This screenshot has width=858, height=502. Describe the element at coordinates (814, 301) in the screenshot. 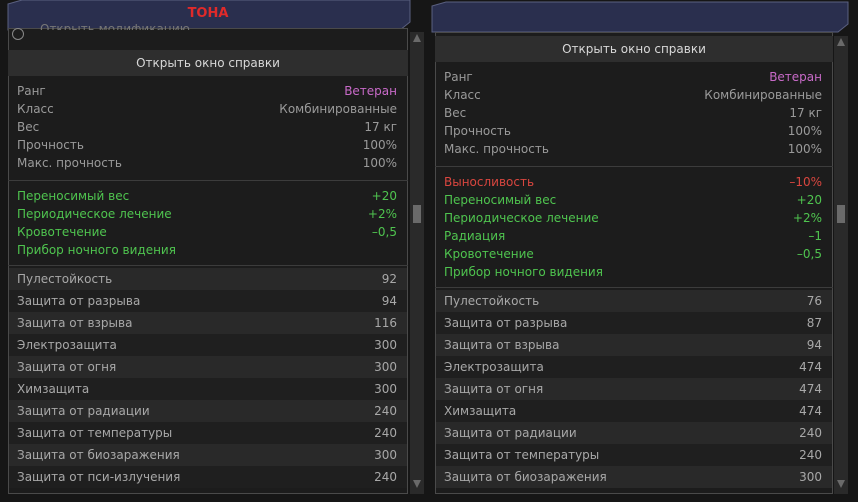

I see `stat-value: 76` at that location.